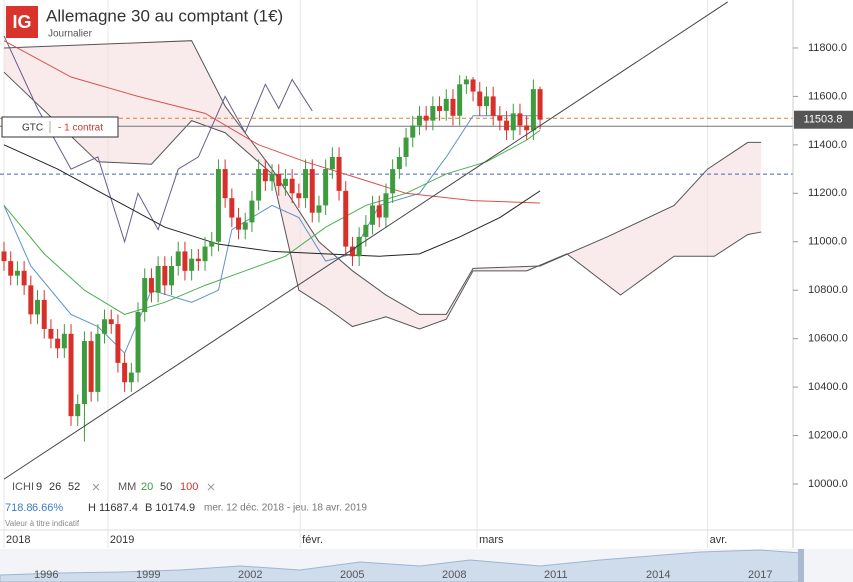 Image resolution: width=853 pixels, height=582 pixels. What do you see at coordinates (801, 565) in the screenshot?
I see `navigator-handle` at bounding box center [801, 565].